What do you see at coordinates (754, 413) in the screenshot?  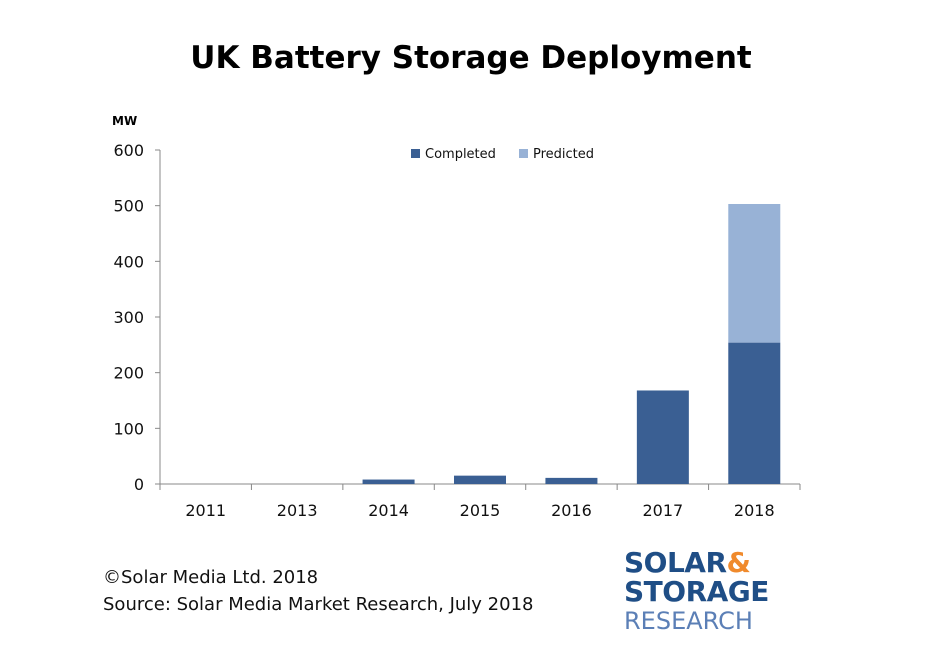 I see `bar-completed-2018` at bounding box center [754, 413].